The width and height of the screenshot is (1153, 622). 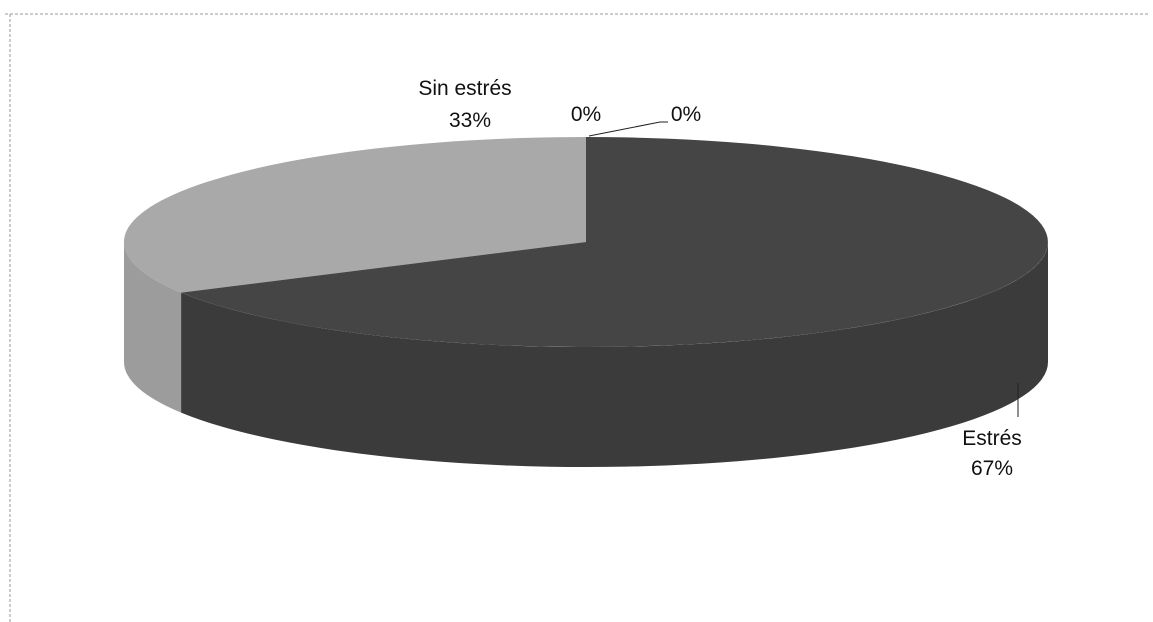 I want to click on label-zero-1: 0%, so click(x=586, y=114).